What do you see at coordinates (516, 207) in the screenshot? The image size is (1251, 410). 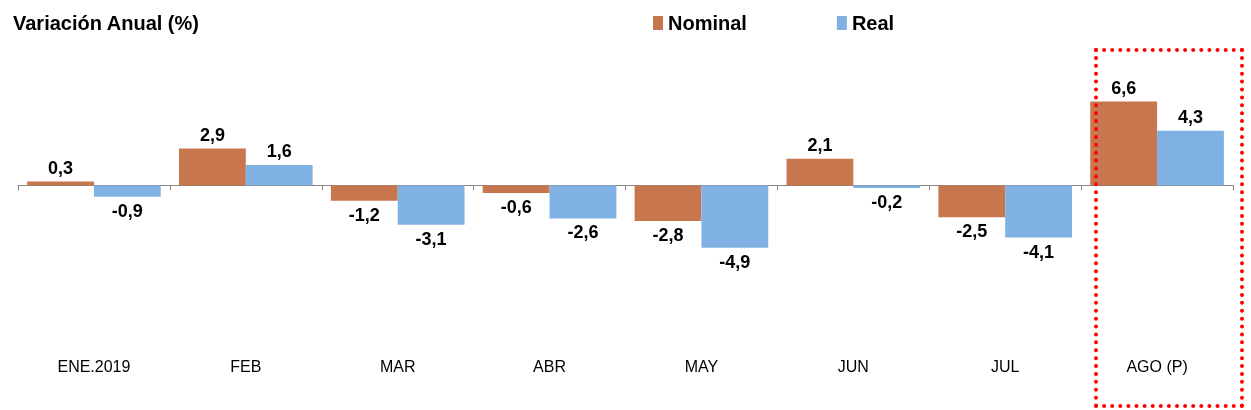 I see `data-label: -0,6` at bounding box center [516, 207].